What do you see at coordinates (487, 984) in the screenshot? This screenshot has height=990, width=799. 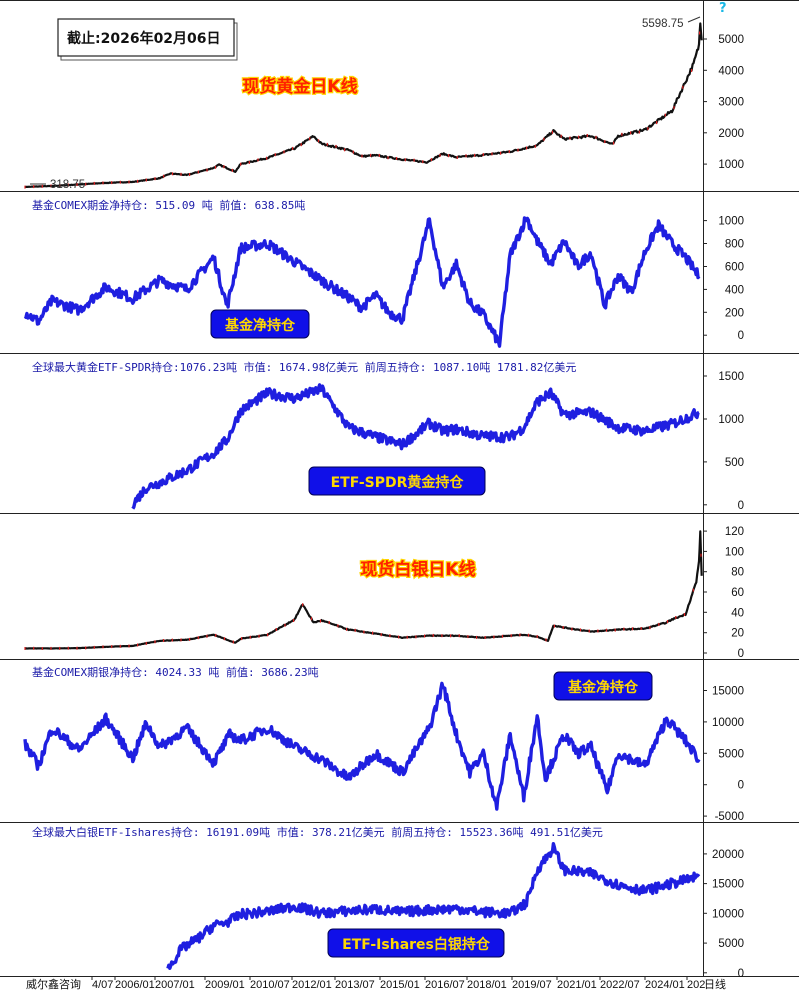 I see `date-tick-label: 2018/01` at bounding box center [487, 984].